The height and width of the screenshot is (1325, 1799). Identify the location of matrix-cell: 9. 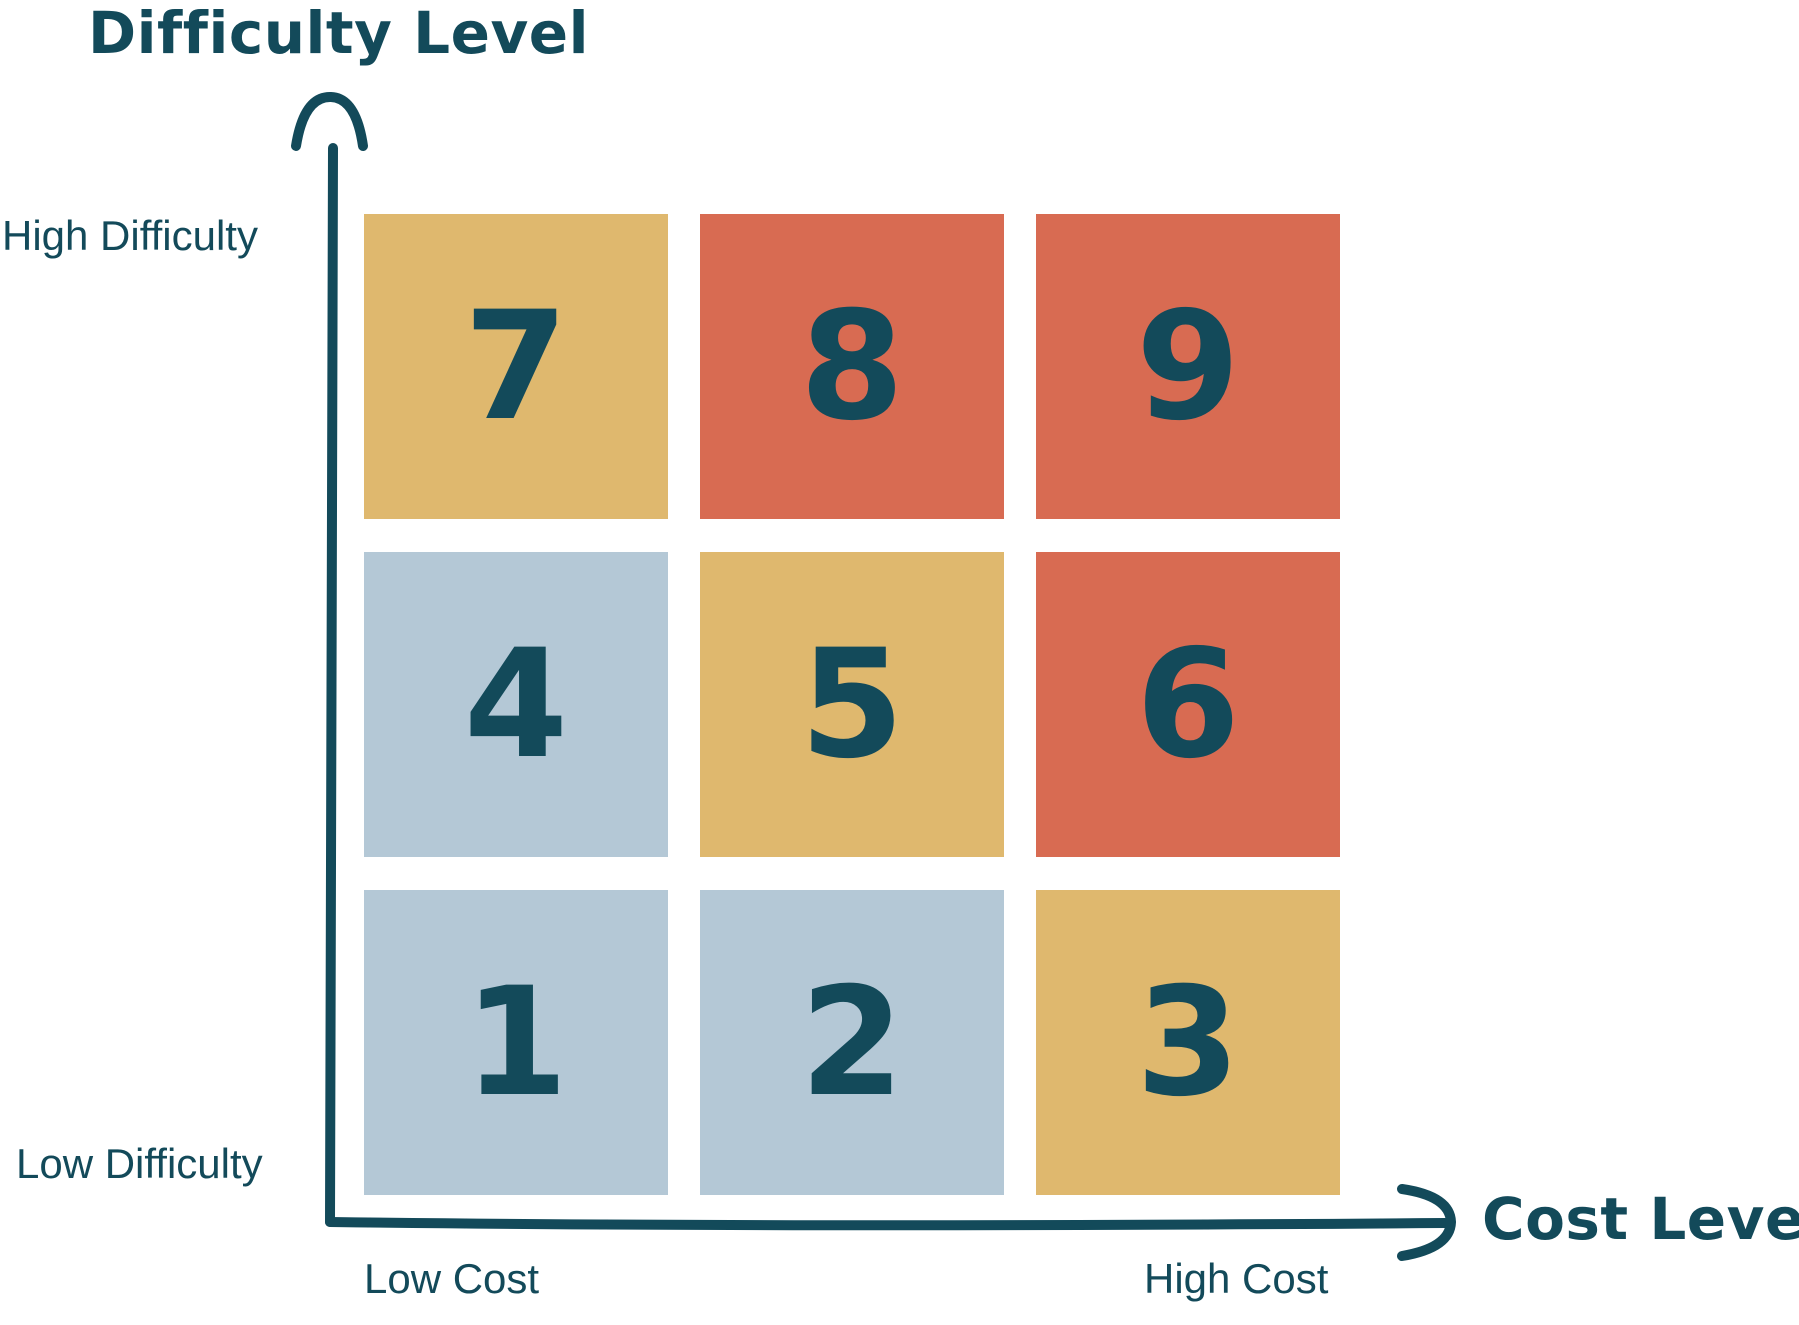
(1188, 366).